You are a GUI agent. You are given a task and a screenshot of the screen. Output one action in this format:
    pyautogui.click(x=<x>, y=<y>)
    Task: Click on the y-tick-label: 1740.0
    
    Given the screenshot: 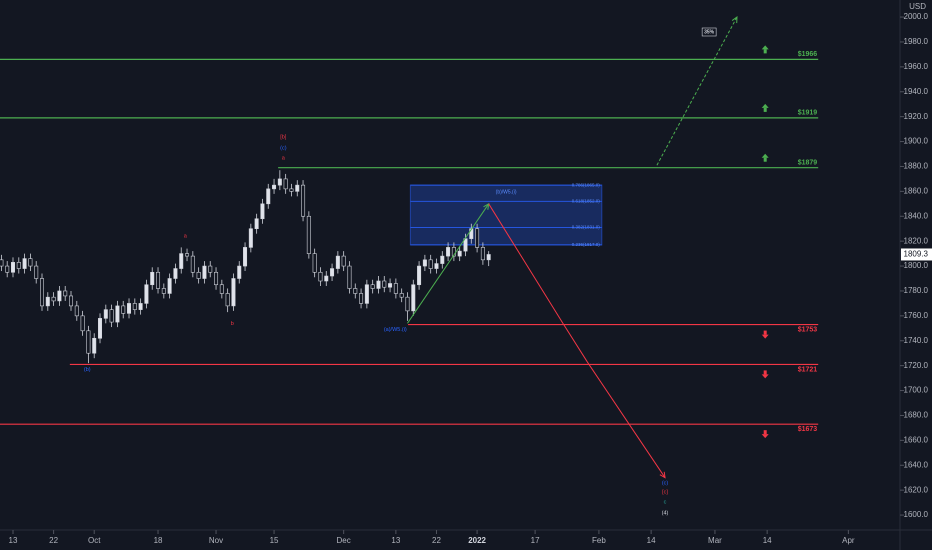 What is the action you would take?
    pyautogui.click(x=916, y=340)
    